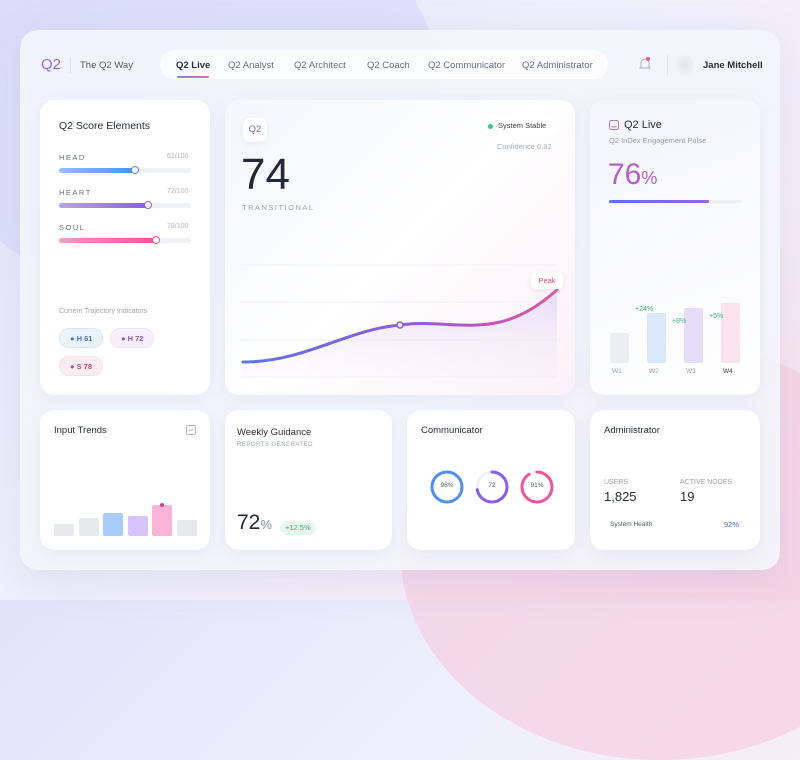 The height and width of the screenshot is (760, 800). Describe the element at coordinates (255, 130) in the screenshot. I see `q2-badge: Q2` at that location.